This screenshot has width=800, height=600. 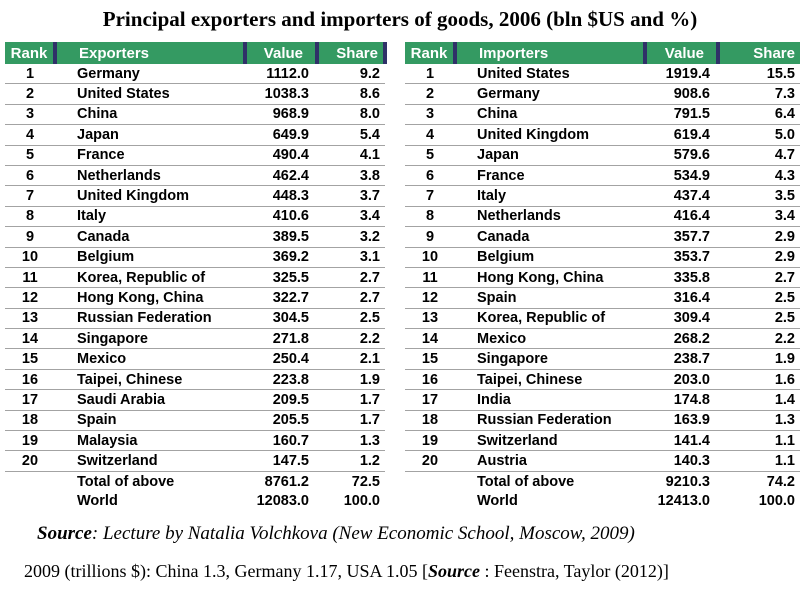 What do you see at coordinates (351, 217) in the screenshot?
I see `share-cell: 3.4` at bounding box center [351, 217].